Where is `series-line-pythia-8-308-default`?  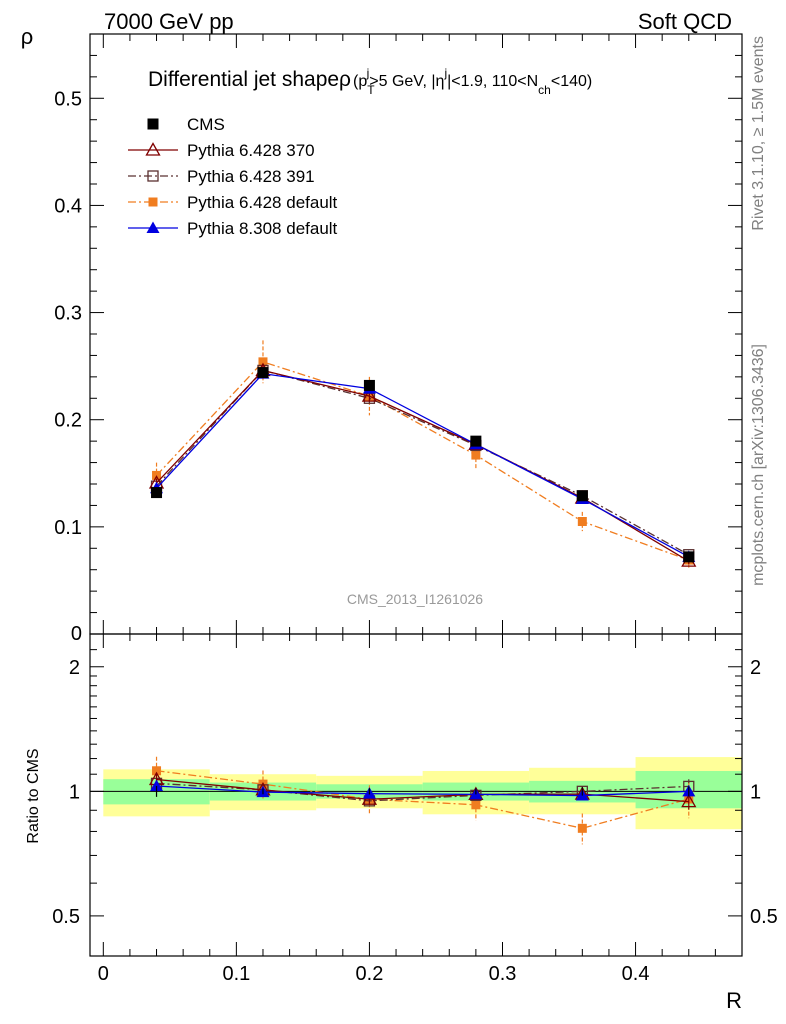
series-line-pythia-8-308-default is located at coordinates (423, 465).